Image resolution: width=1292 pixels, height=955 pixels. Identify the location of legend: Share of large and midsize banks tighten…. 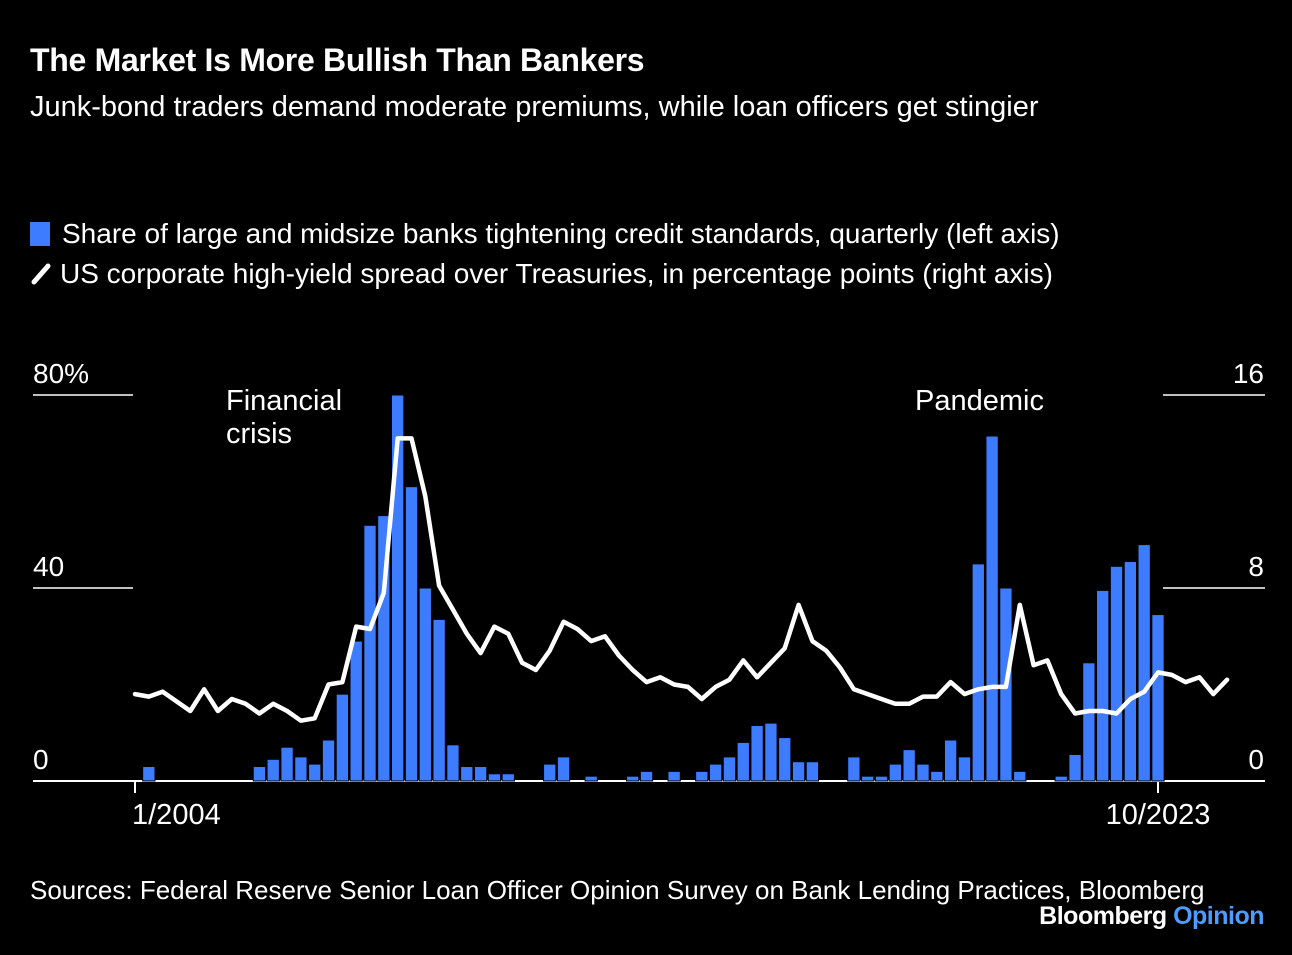
(545, 254).